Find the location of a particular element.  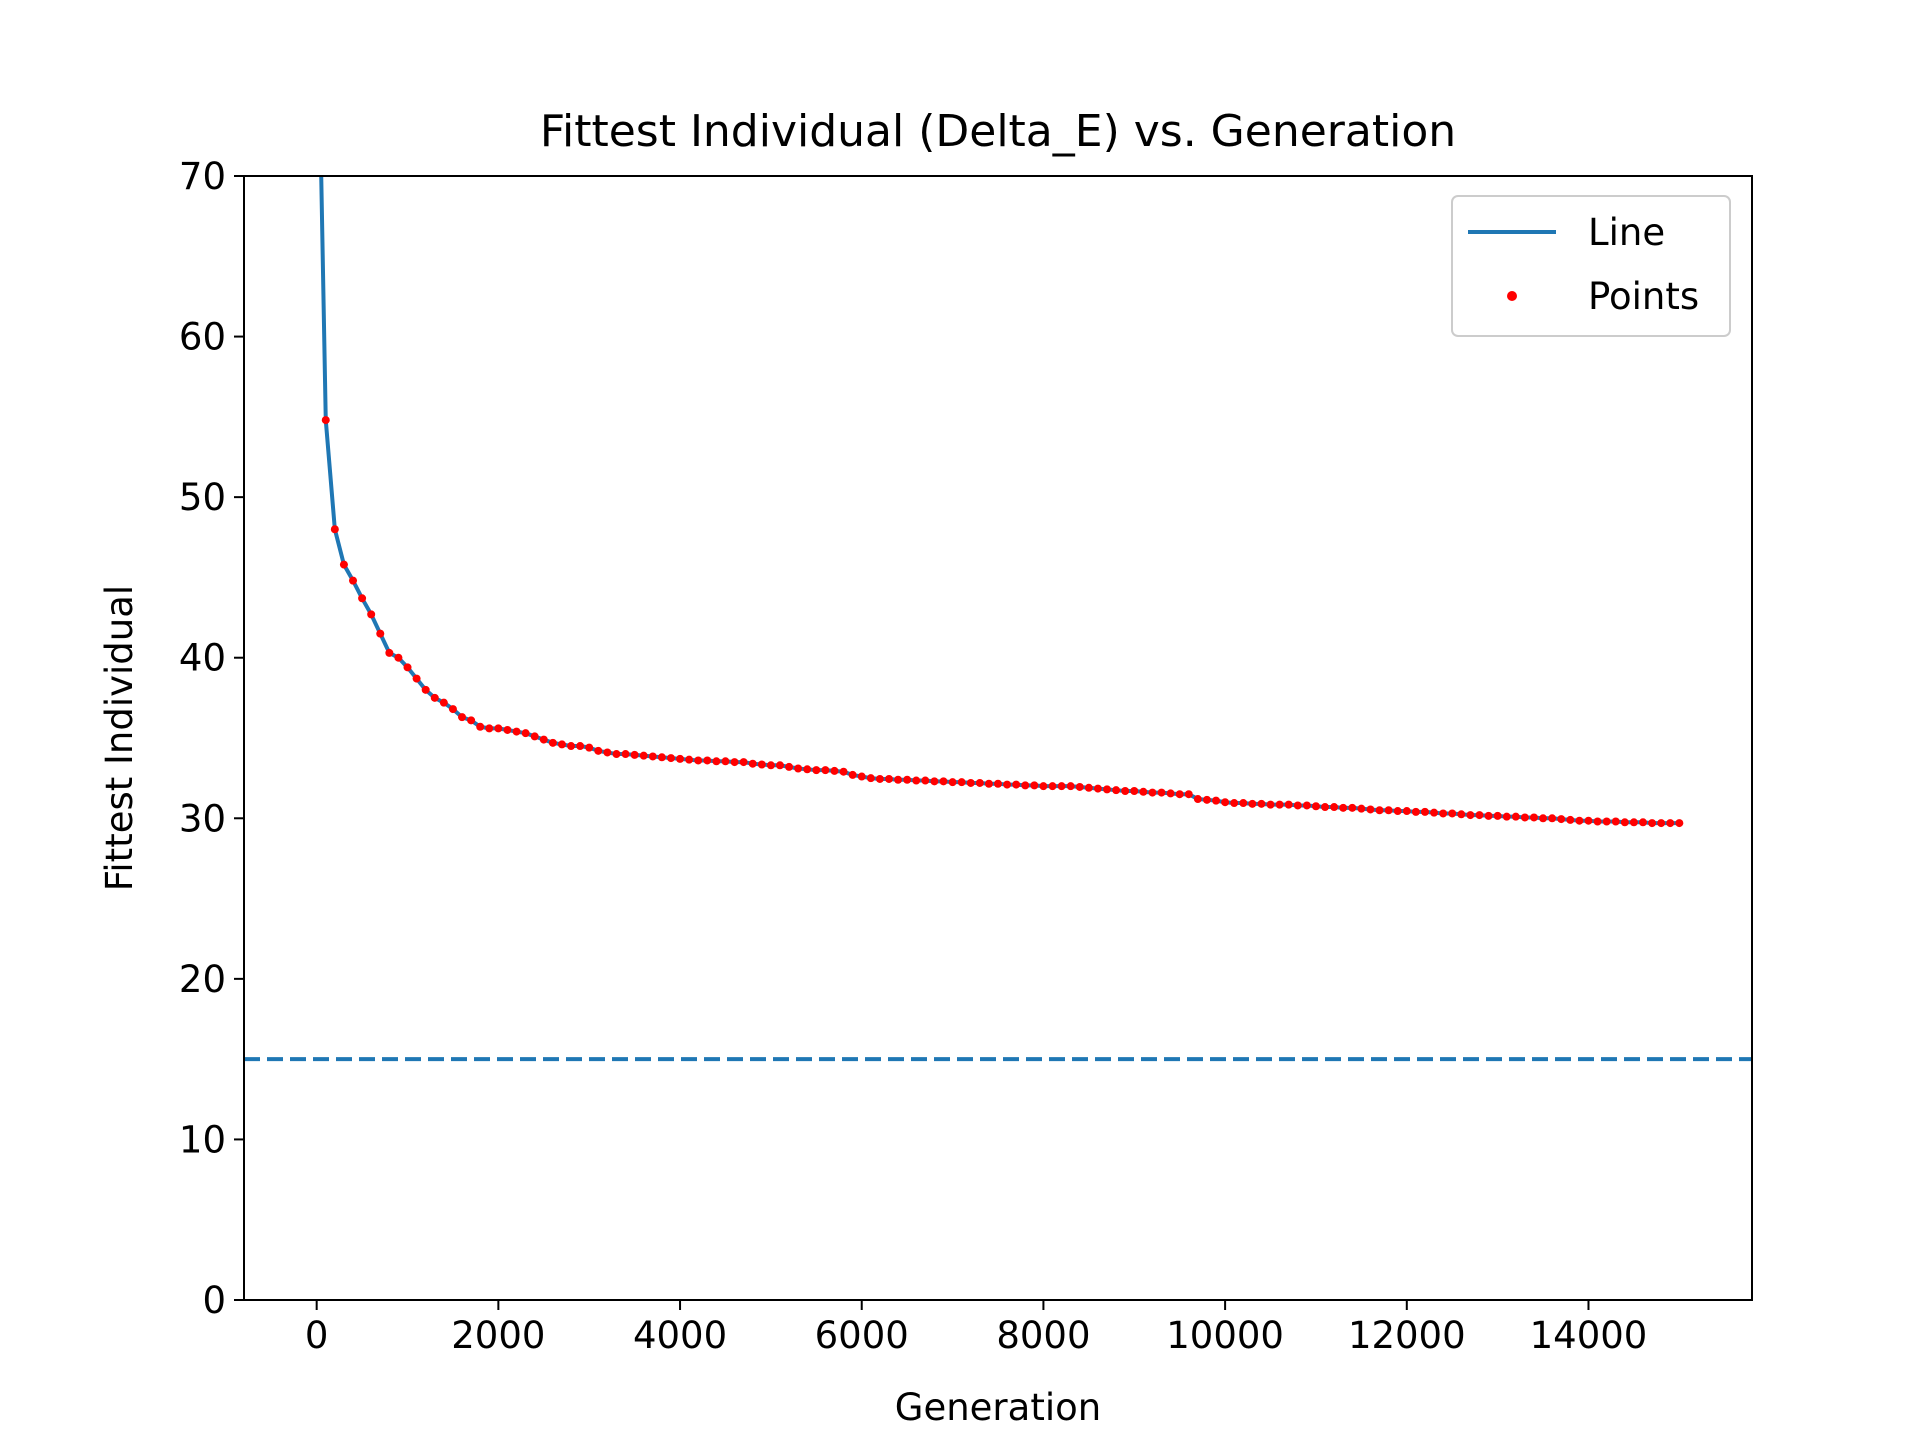

x-tick-label: 2000 is located at coordinates (498, 1335).